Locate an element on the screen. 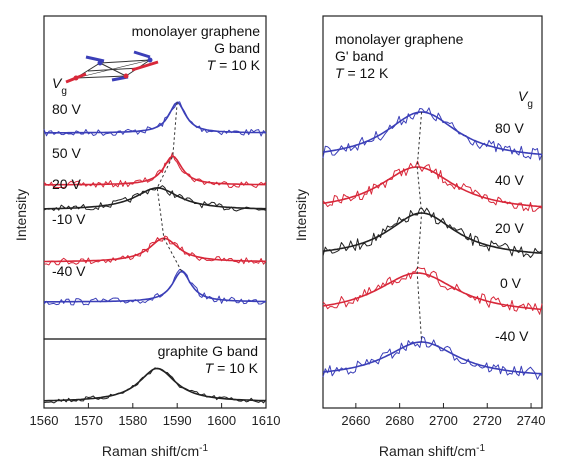 The image size is (575, 476). right-x-ticks: 2660 2680 2700 2720 2740 is located at coordinates (443, 415).